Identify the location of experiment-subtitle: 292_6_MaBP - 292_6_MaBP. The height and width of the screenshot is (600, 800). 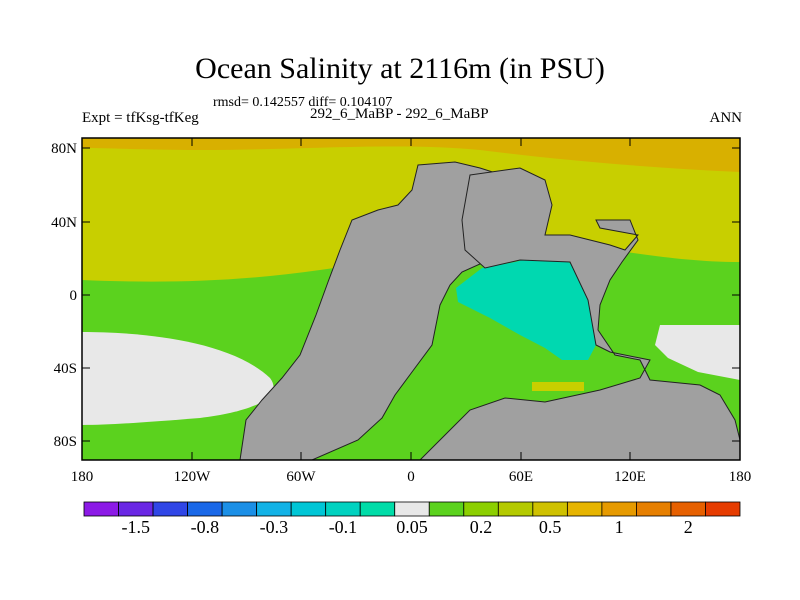
(399, 114).